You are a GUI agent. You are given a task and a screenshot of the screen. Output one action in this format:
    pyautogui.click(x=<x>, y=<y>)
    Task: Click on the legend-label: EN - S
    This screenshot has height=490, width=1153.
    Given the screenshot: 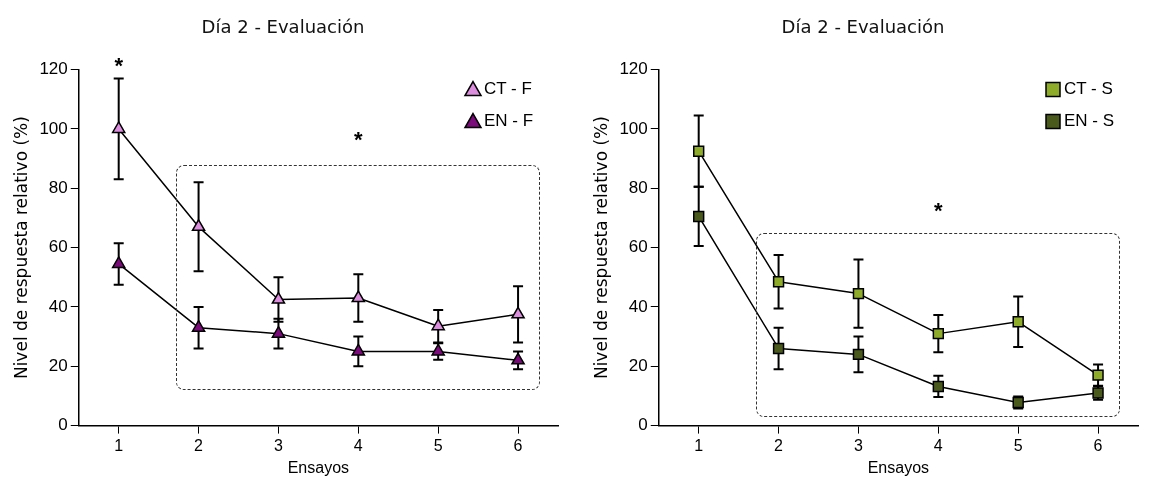 What is the action you would take?
    pyautogui.click(x=1089, y=121)
    